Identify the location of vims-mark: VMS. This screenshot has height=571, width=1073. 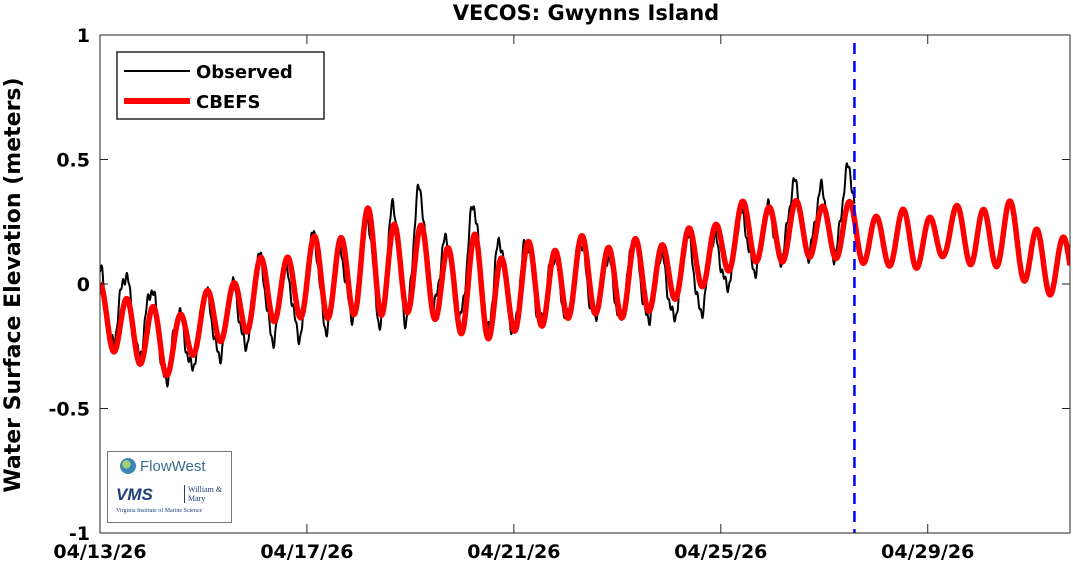
(134, 494).